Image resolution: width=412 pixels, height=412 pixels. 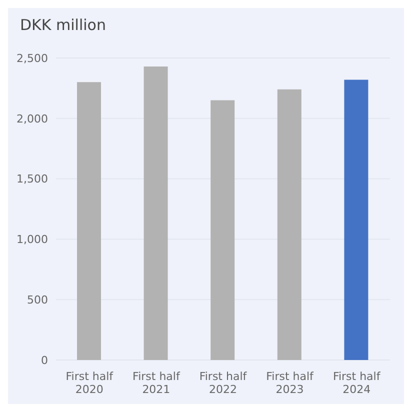 What do you see at coordinates (63, 25) in the screenshot?
I see `y-axis-title: DKK million` at bounding box center [63, 25].